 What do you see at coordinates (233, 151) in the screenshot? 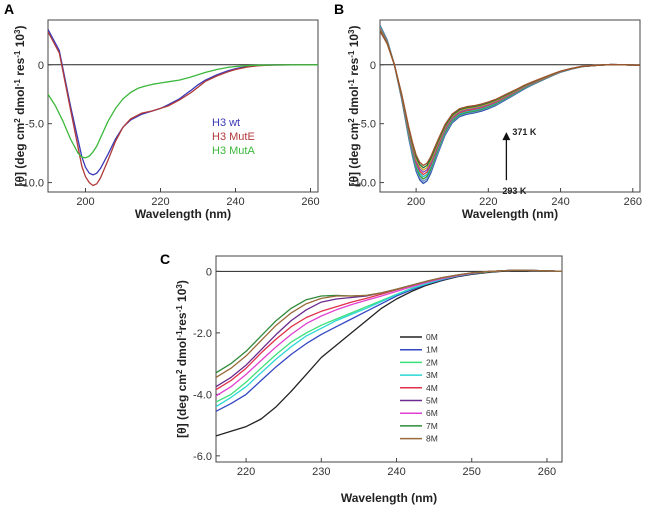
I see `legend-label: H3 MutA` at bounding box center [233, 151].